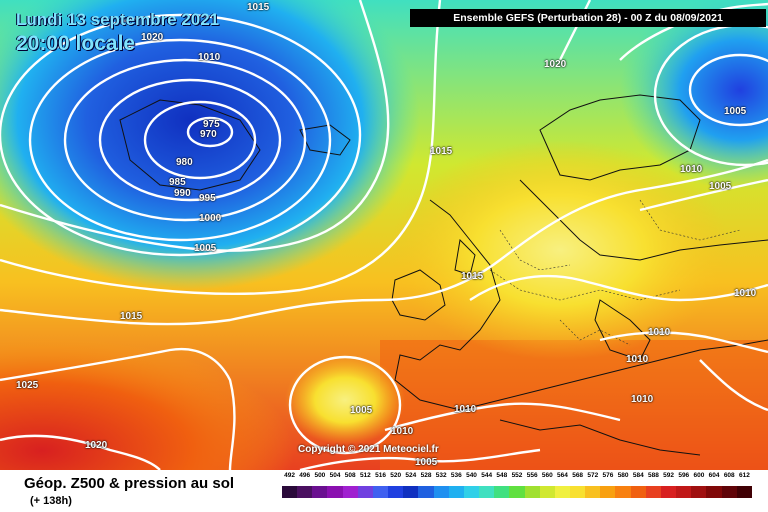 The image size is (768, 512). I want to click on legend-tick: 544, so click(487, 475).